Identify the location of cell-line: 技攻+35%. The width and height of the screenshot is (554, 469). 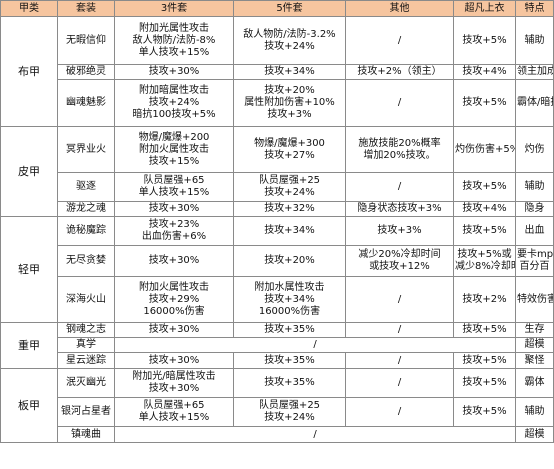
(289, 382).